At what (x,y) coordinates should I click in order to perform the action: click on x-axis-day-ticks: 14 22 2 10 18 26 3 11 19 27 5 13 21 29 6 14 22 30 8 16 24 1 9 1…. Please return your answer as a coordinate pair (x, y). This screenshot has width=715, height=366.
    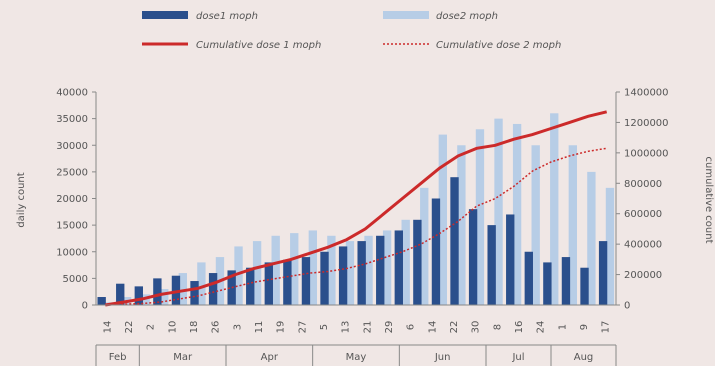
    Looking at the image, I should click on (356, 327).